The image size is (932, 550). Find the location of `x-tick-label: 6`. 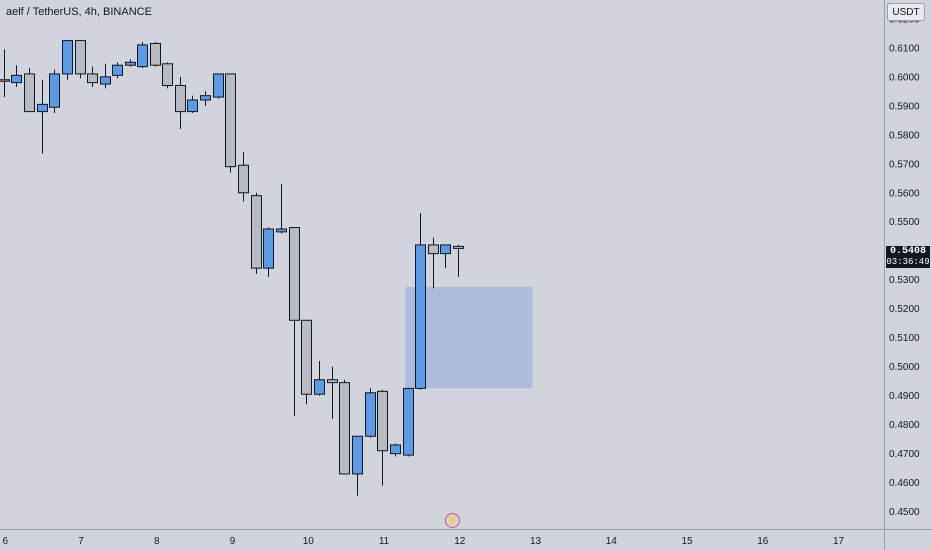

x-tick-label: 6 is located at coordinates (6, 541).